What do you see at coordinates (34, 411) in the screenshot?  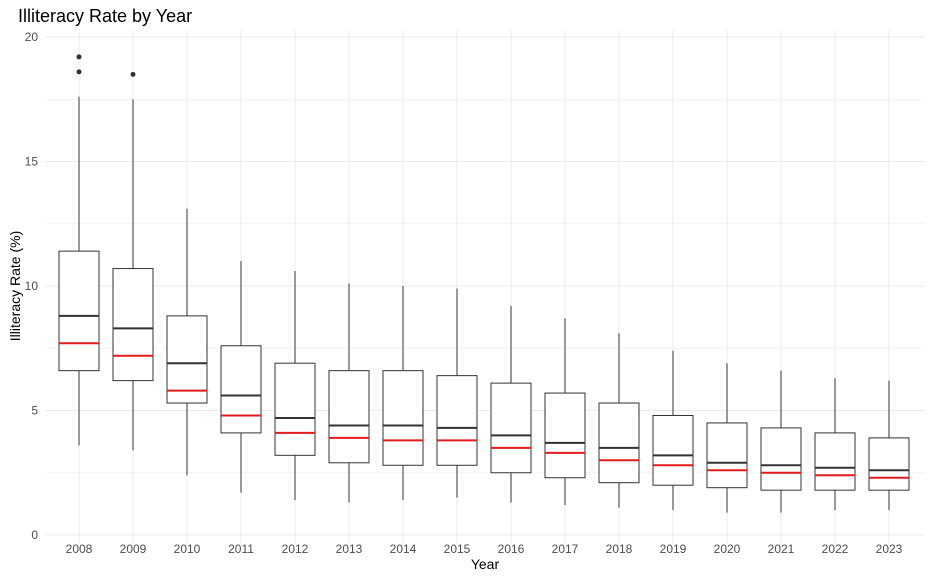 I see `y-tick-label: 5` at bounding box center [34, 411].